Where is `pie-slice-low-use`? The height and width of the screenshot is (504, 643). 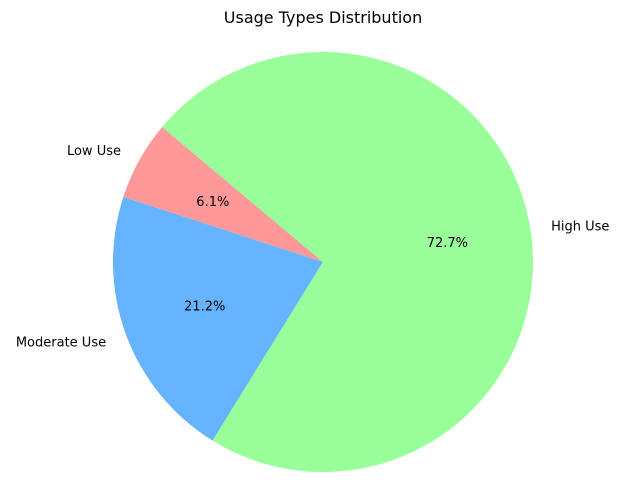
pie-slice-low-use is located at coordinates (223, 194).